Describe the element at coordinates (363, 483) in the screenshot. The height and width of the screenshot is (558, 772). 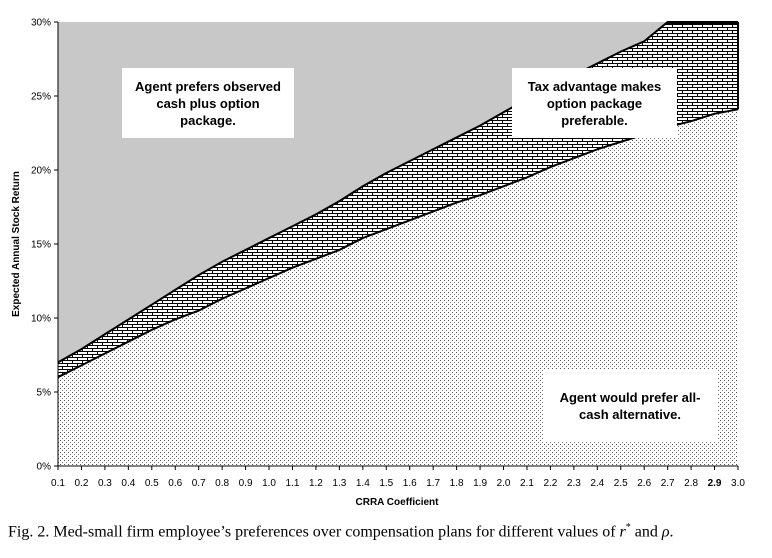
I see `x-tick-label: 1.4` at that location.